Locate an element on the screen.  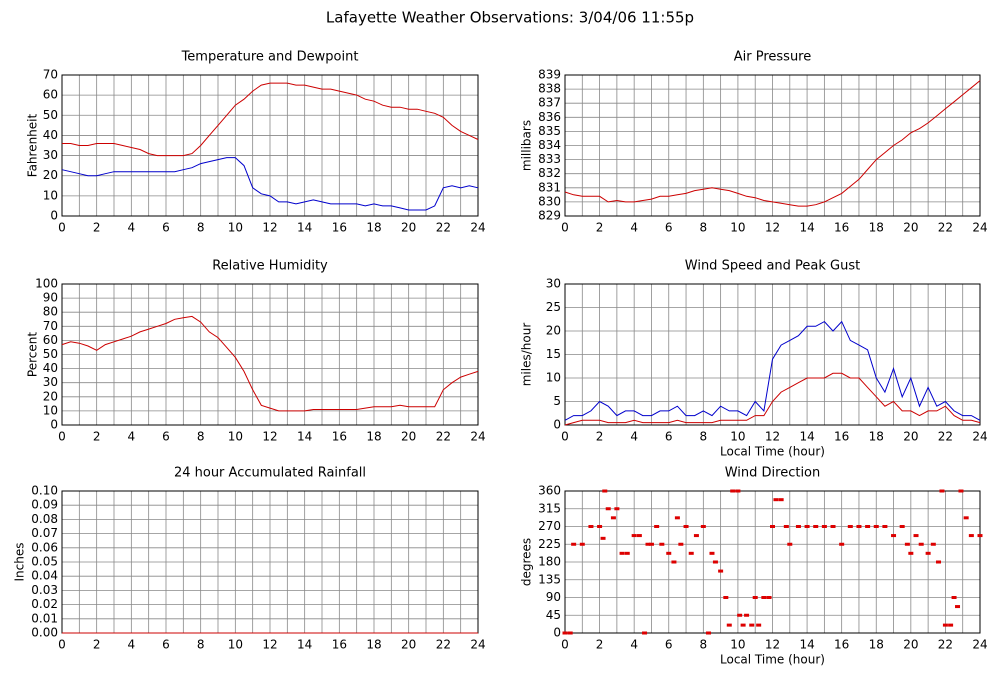
y-tick-label: 360 is located at coordinates (549, 491).